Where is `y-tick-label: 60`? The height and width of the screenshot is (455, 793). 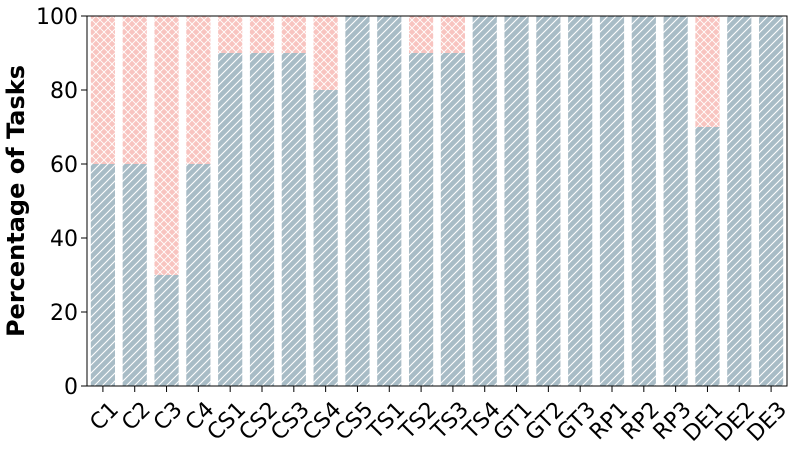 y-tick-label: 60 is located at coordinates (64, 165).